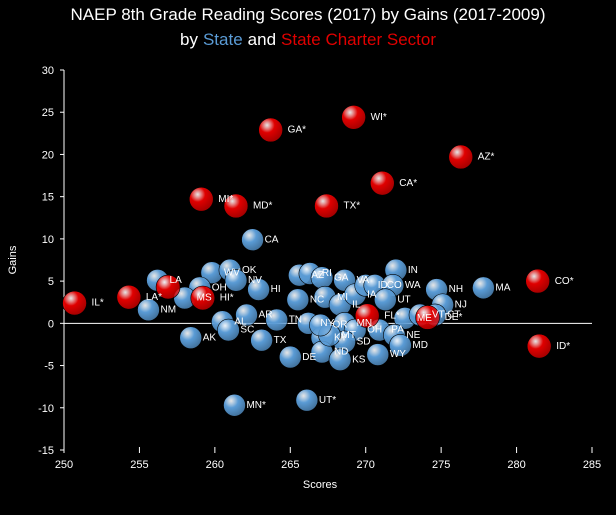 This screenshot has height=515, width=616. I want to click on point-label: MI*, so click(225, 199).